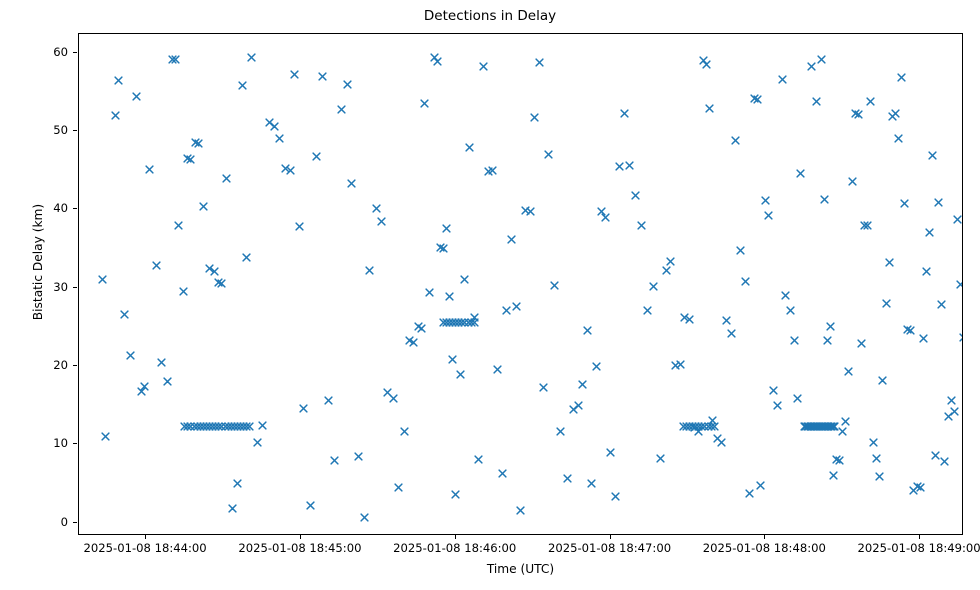 Image resolution: width=980 pixels, height=590 pixels. What do you see at coordinates (520, 569) in the screenshot?
I see `x-axis-label: Time (UTC)` at bounding box center [520, 569].